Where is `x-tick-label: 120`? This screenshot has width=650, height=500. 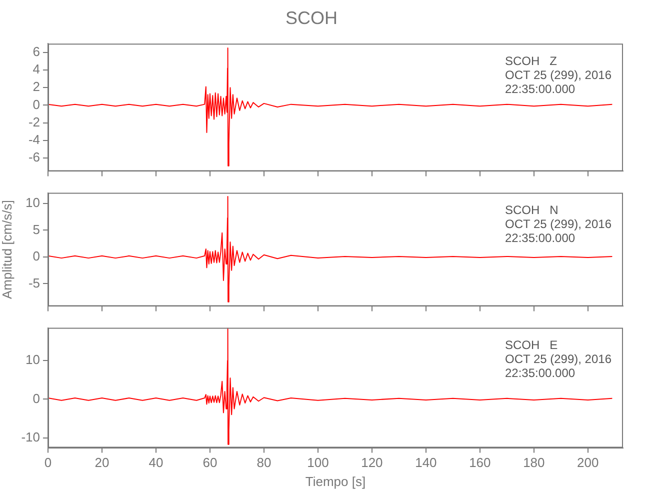 x-tick-label: 120 is located at coordinates (372, 462).